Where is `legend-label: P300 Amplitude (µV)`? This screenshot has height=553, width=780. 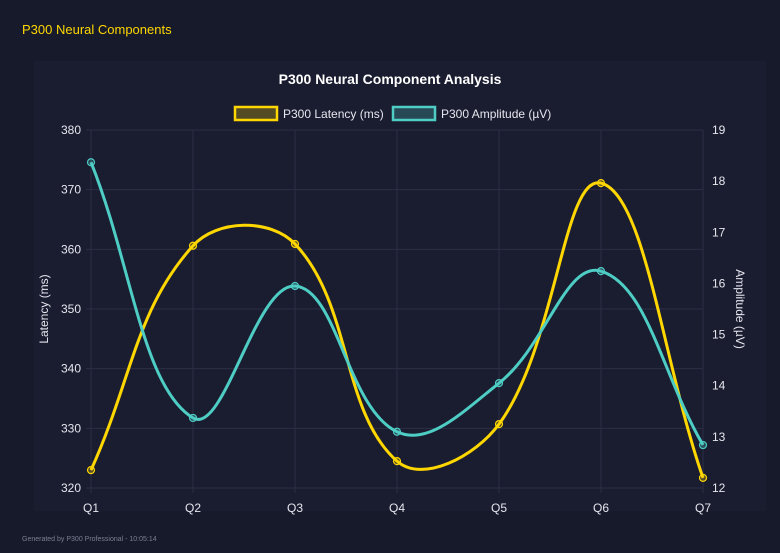 legend-label: P300 Amplitude (µV) is located at coordinates (496, 114).